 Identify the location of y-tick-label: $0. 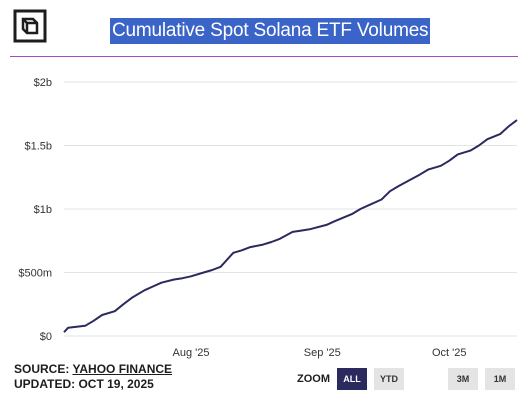
(46, 337).